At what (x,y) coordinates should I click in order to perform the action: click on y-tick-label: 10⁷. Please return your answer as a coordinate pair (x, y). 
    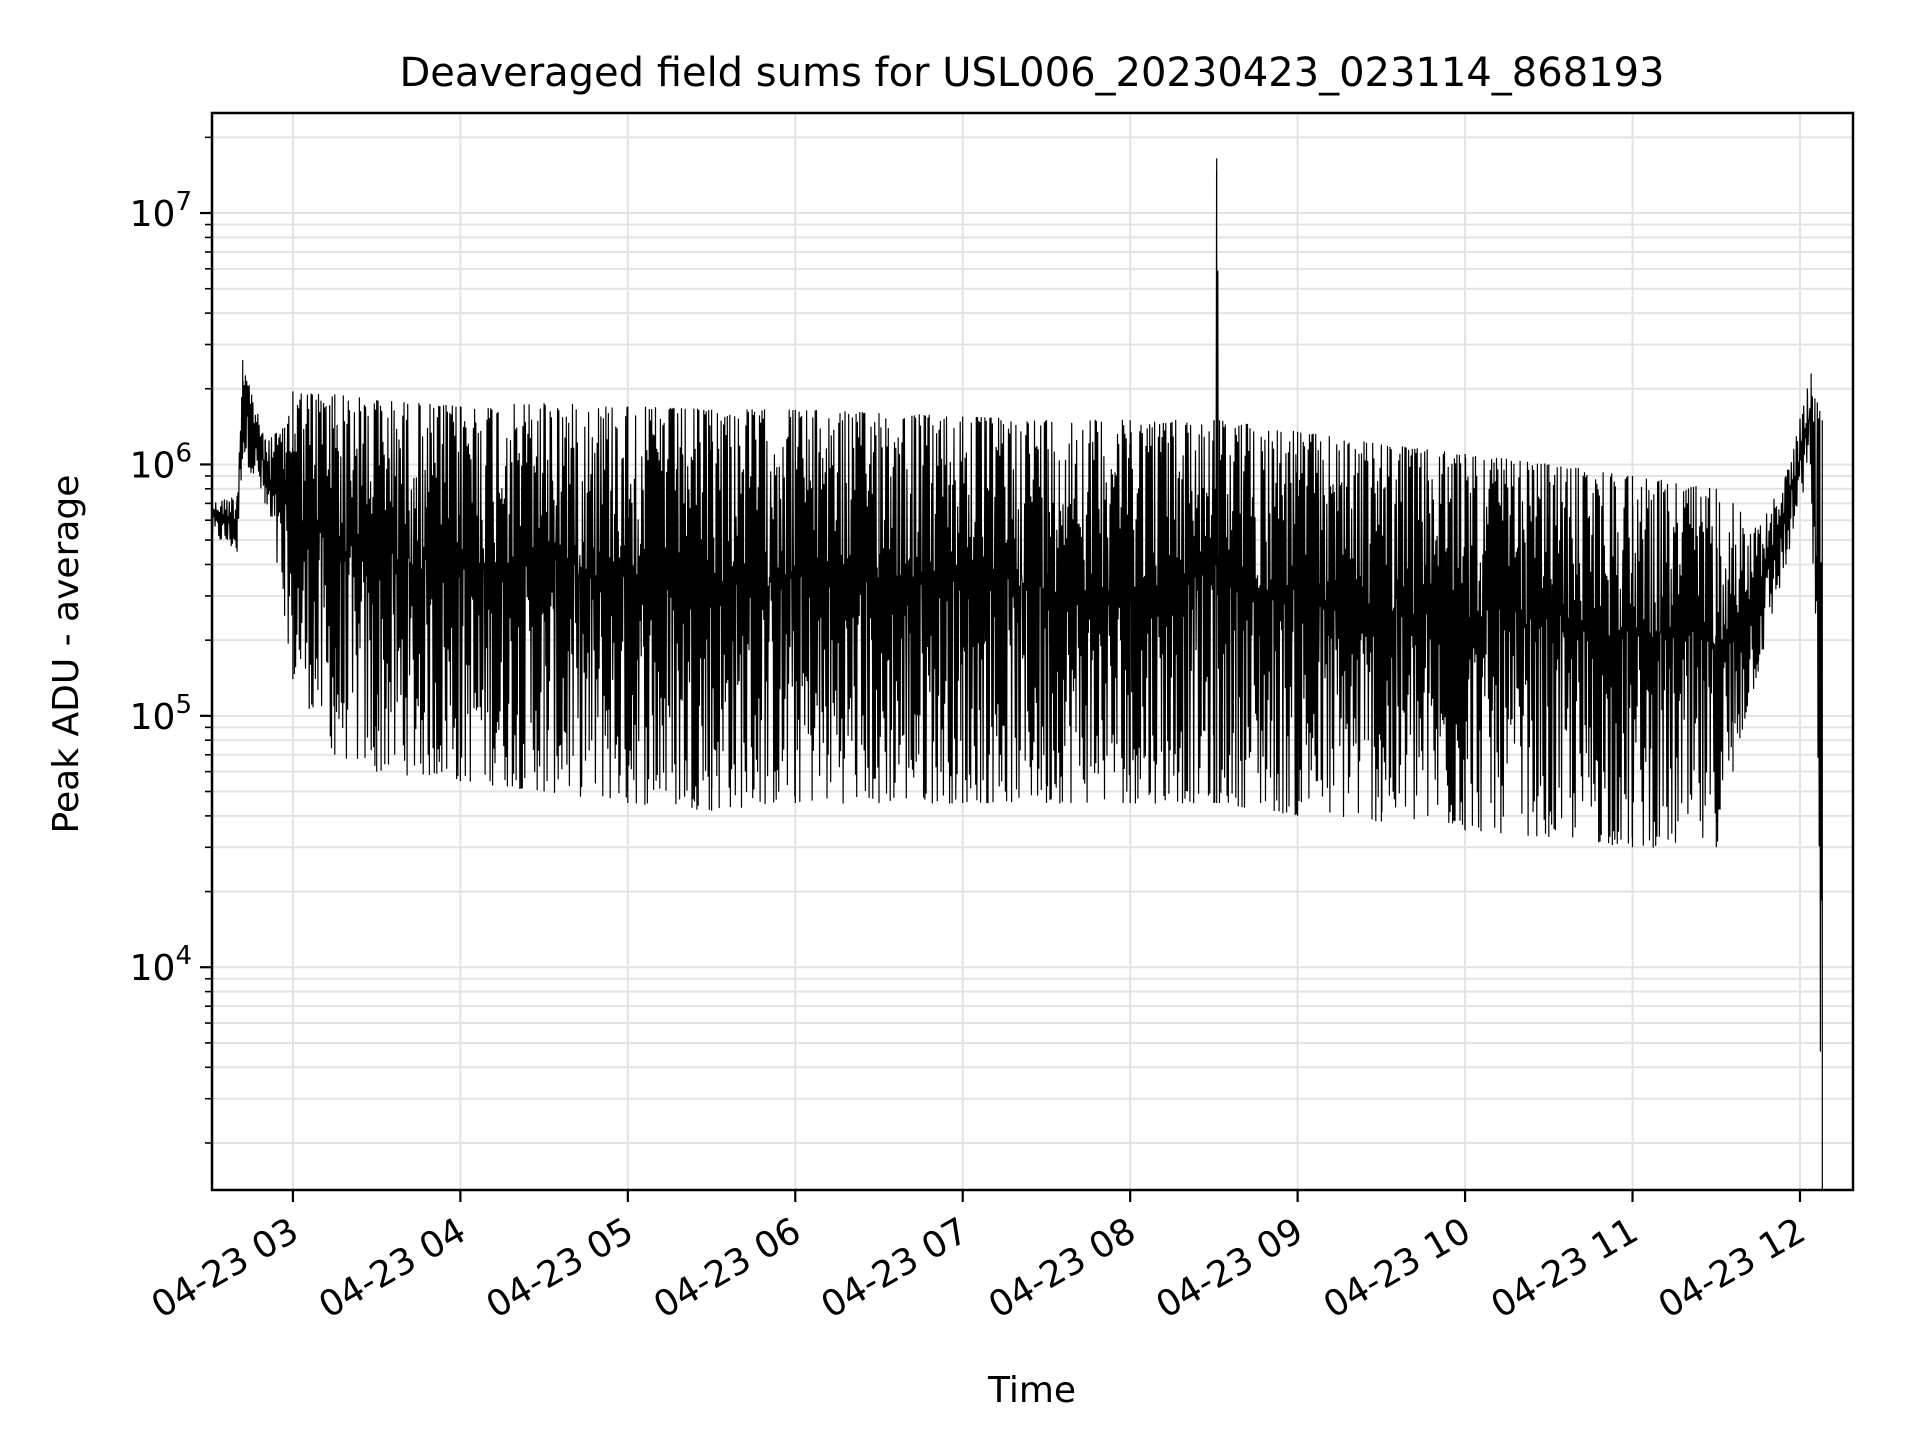
    Looking at the image, I should click on (161, 211).